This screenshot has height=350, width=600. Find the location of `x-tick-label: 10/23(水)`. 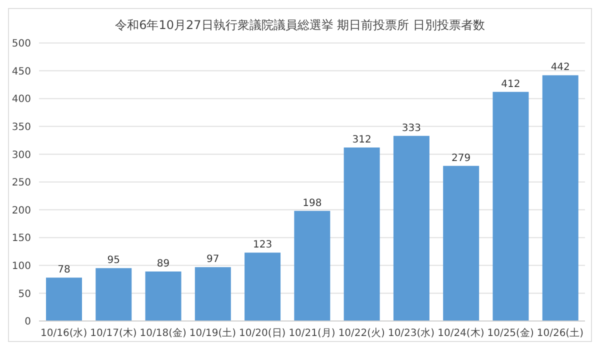

x-tick-label: 10/23(水) is located at coordinates (411, 333).